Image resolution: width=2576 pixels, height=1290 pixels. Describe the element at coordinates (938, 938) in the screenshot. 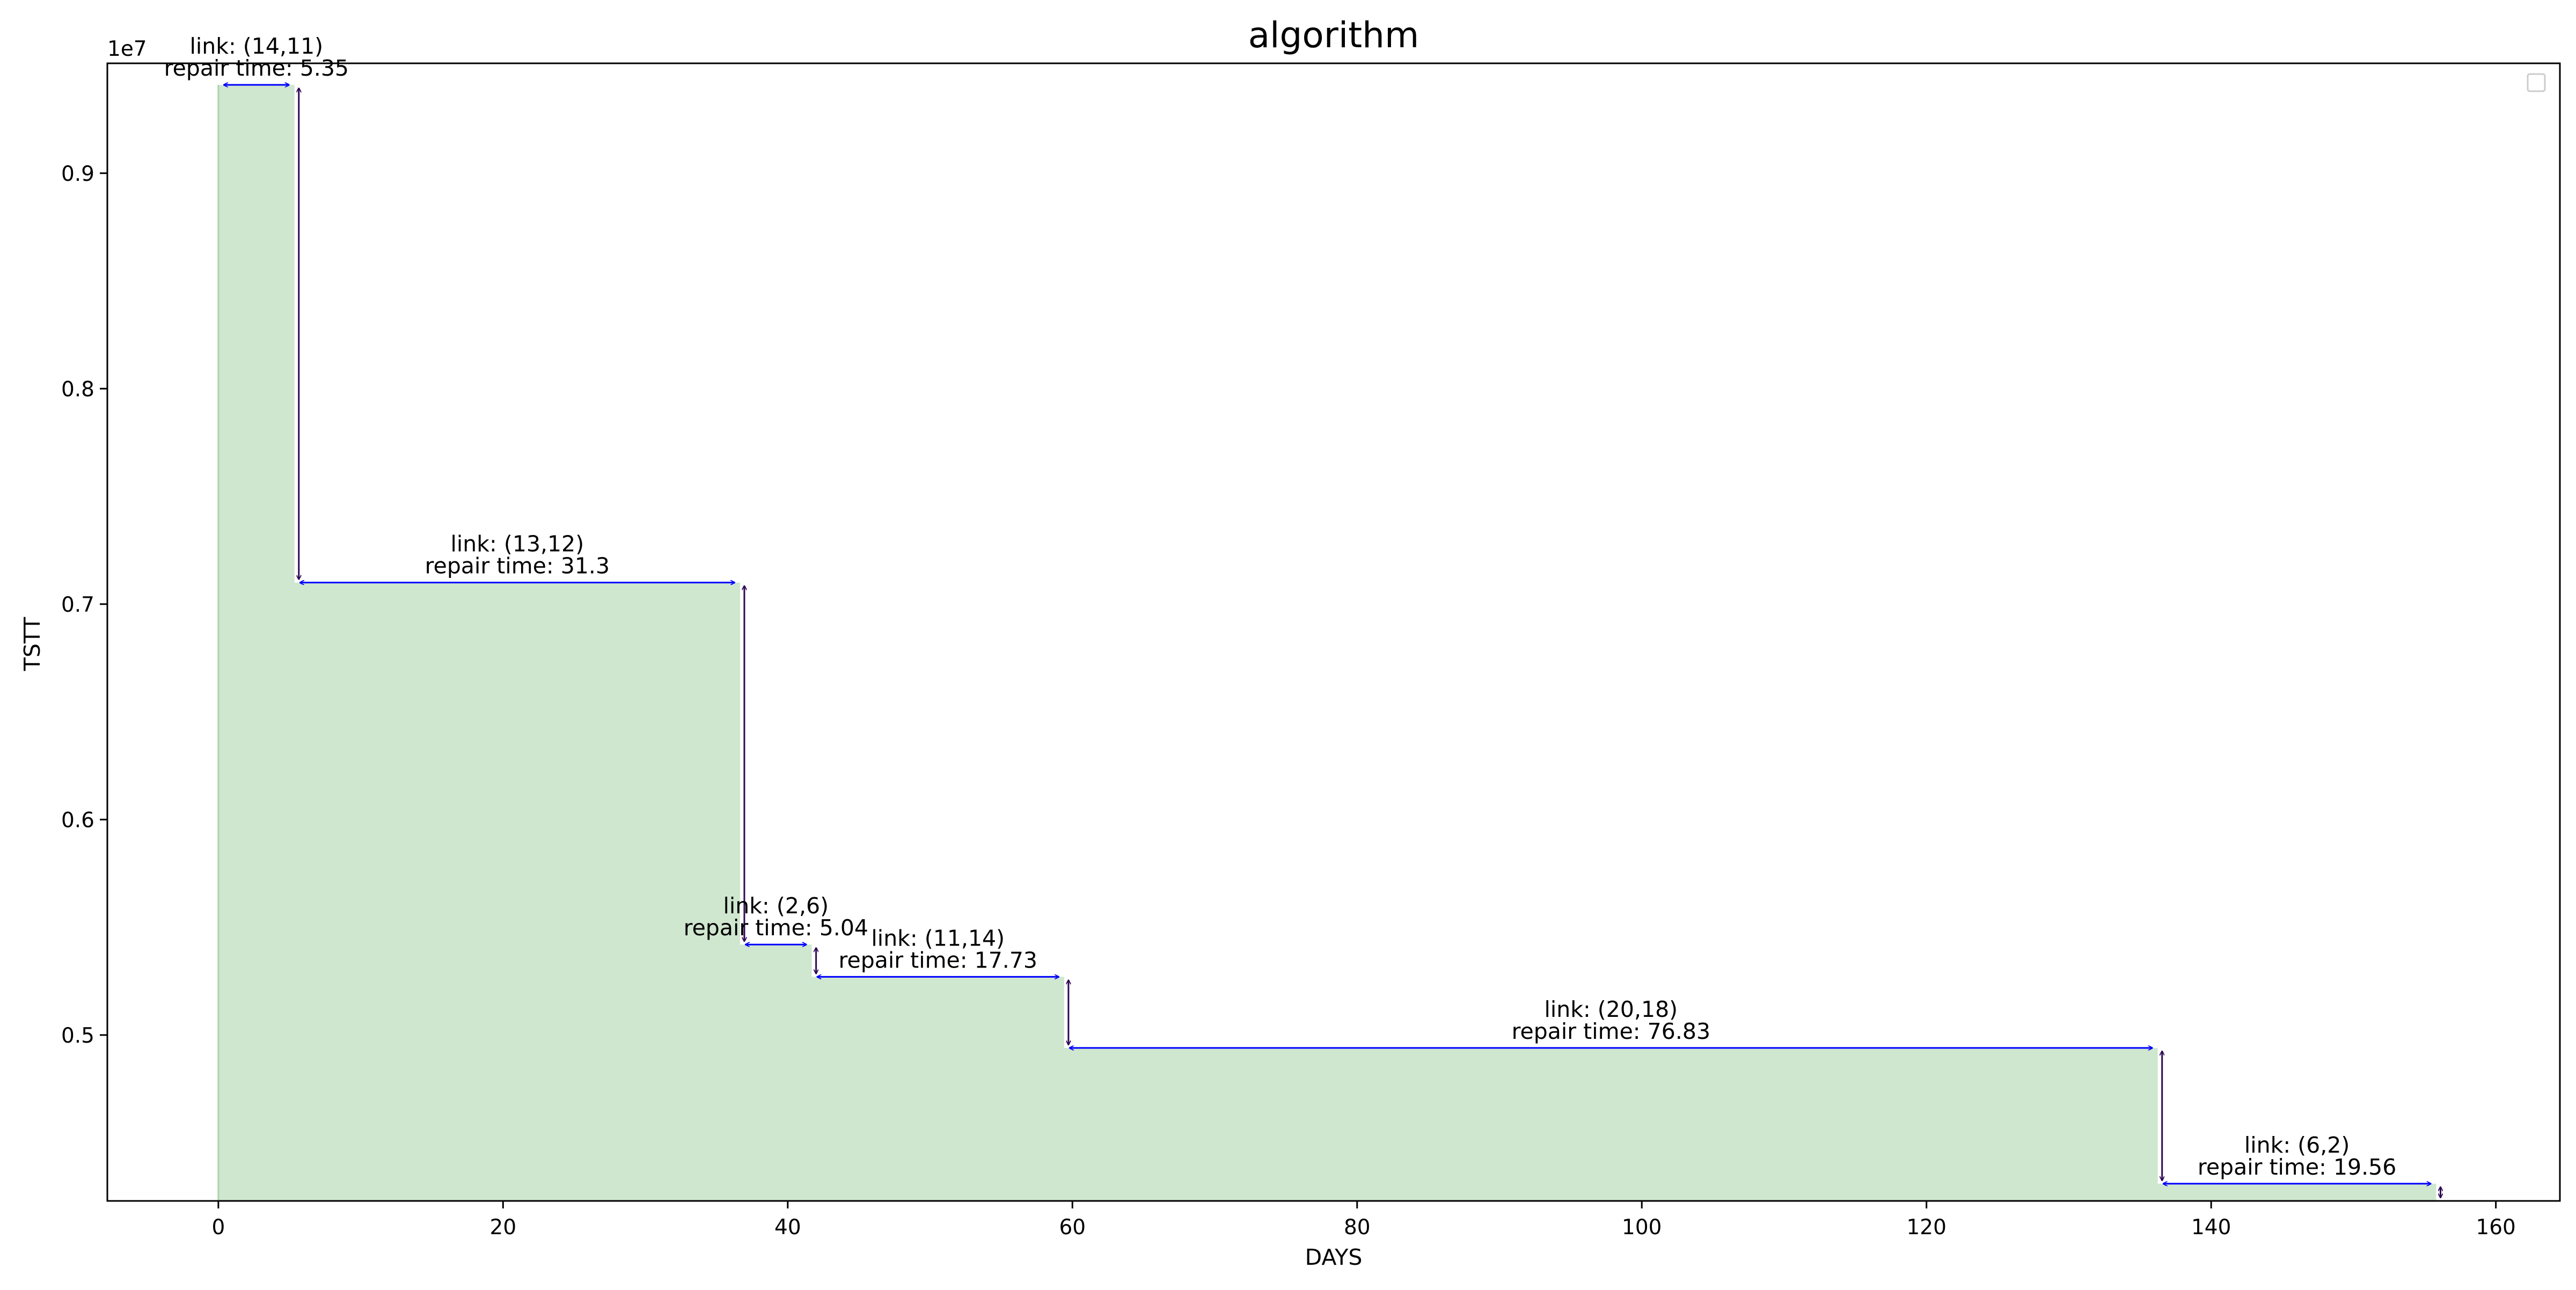

I see `link-label: link: (11,14)` at that location.